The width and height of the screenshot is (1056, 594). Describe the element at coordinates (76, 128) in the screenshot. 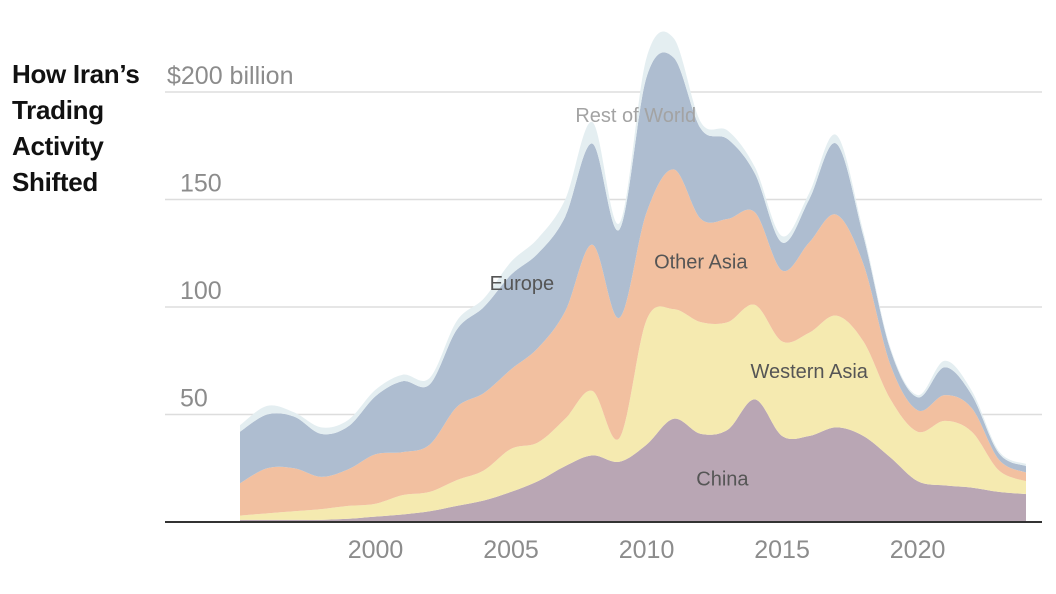

I see `chart-title: How Iran’s Trading Activity Shifted` at that location.